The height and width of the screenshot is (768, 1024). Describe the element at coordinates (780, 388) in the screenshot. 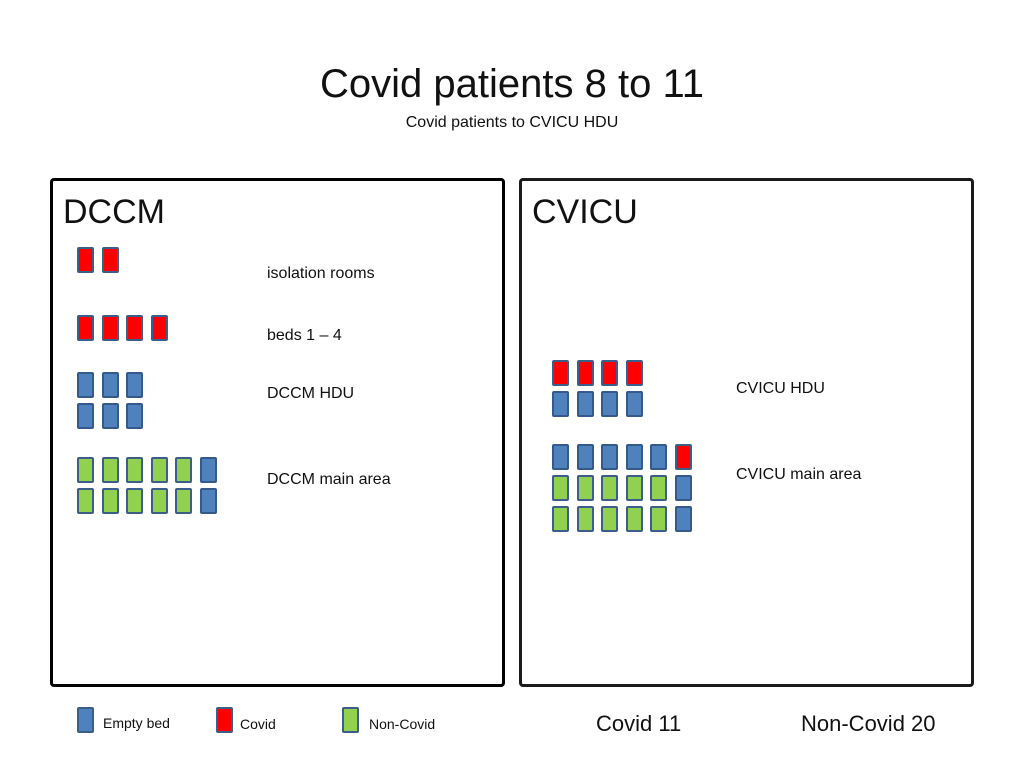

I see `cvicu-hdu-label: CVICU HDU` at that location.